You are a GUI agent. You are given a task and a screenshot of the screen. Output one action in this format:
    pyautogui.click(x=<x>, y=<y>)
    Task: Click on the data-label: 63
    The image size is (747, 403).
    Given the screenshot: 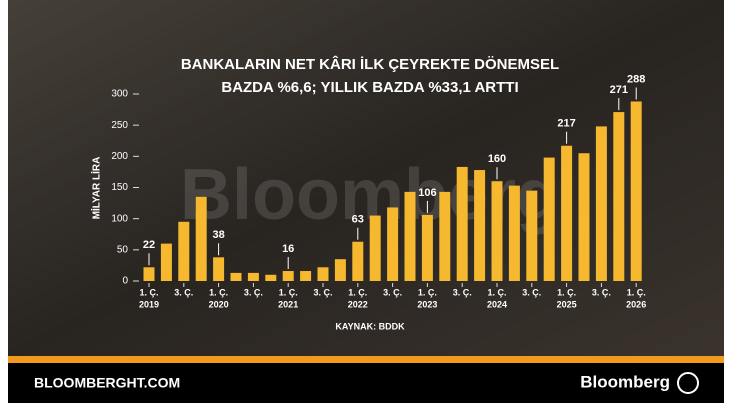 What is the action you would take?
    pyautogui.click(x=358, y=220)
    